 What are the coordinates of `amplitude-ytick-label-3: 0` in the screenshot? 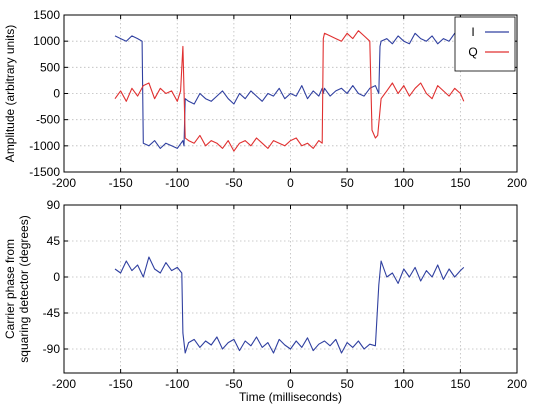 It's located at (56, 94).